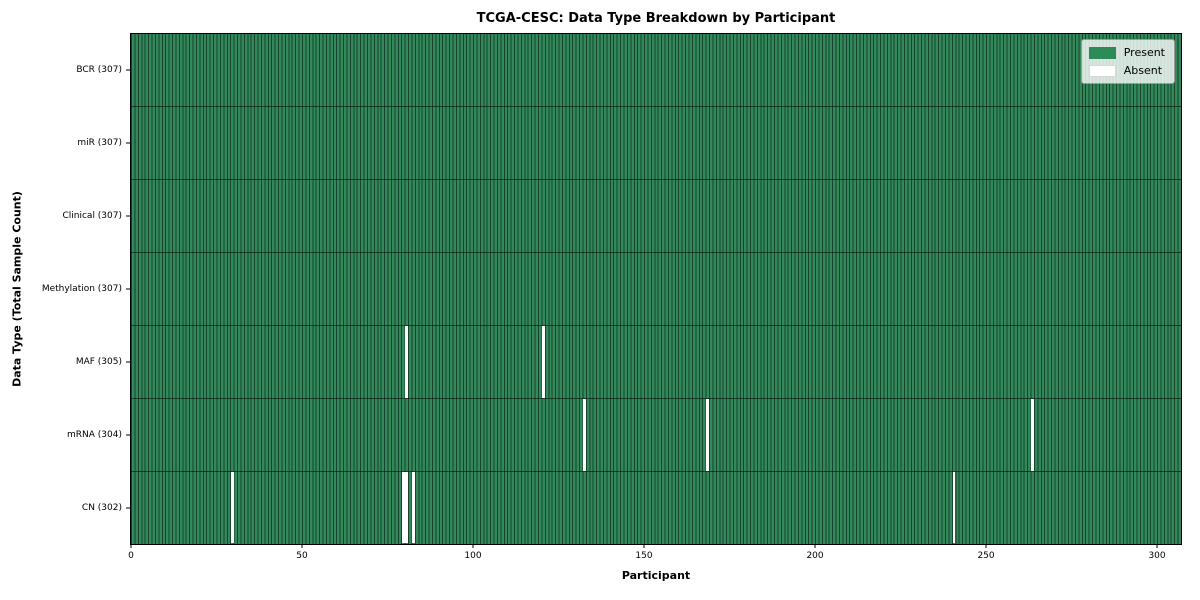 This screenshot has width=1200, height=600. I want to click on legend-label: Absent, so click(1143, 70).